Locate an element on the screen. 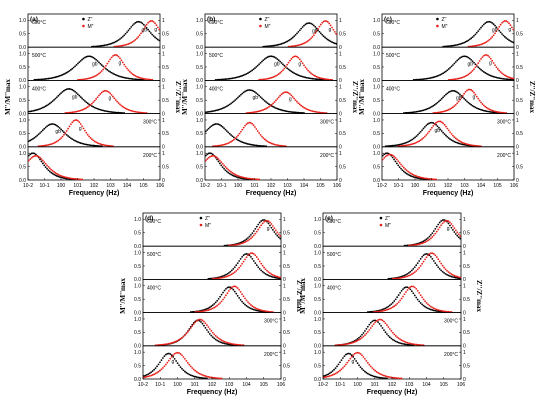  y-tick-label-right: 0.5 is located at coordinates (286, 333).